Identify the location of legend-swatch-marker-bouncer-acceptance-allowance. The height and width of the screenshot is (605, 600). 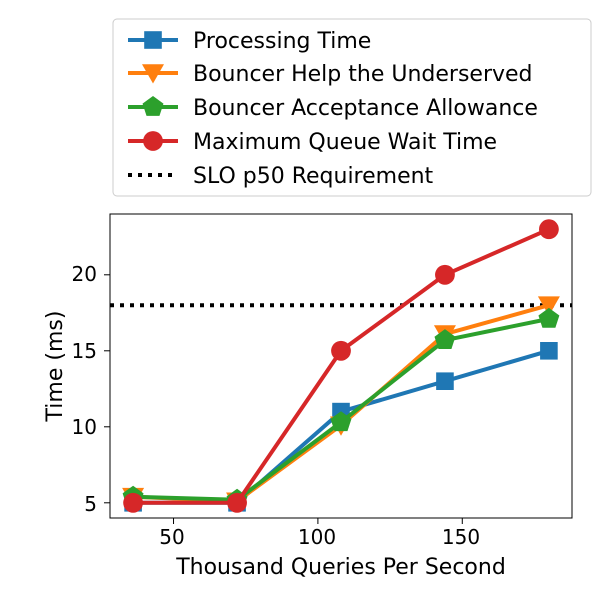
(153, 106).